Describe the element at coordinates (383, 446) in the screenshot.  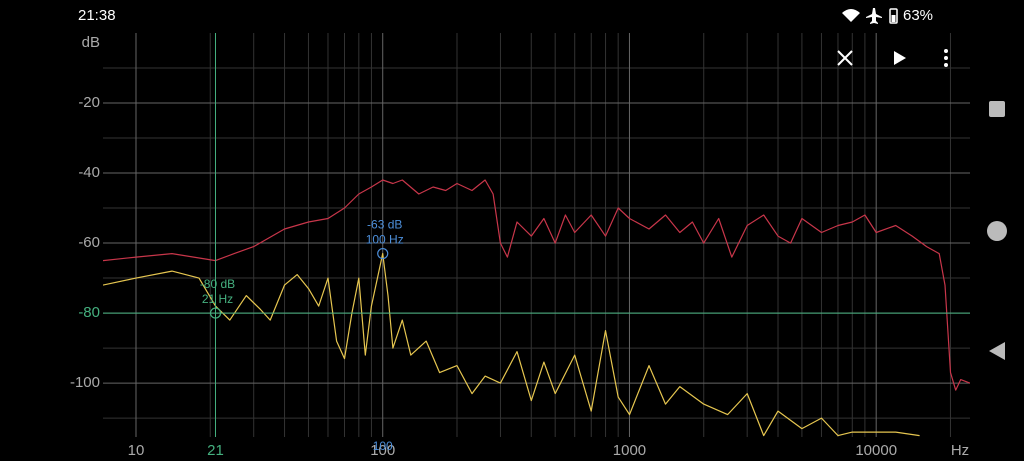
I see `cursor-x-label: 100` at that location.